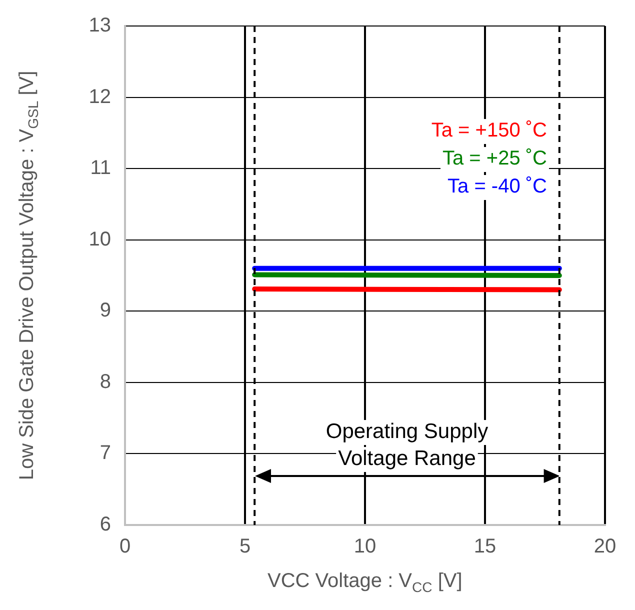  Describe the element at coordinates (105, 381) in the screenshot. I see `y-tick-label: 8` at that location.